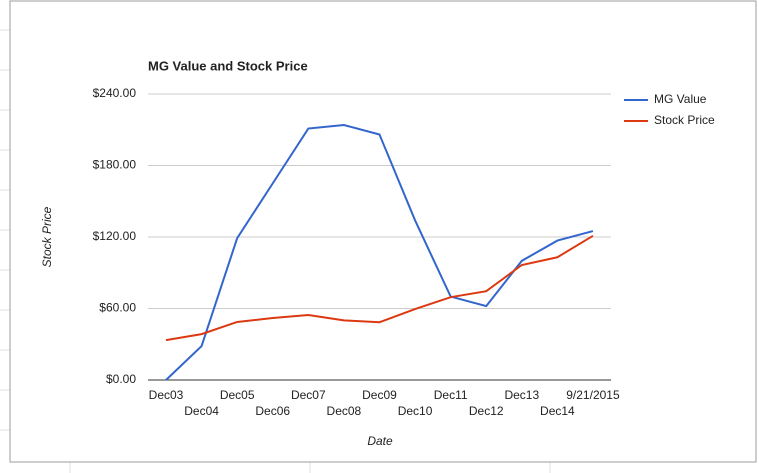  Describe the element at coordinates (121, 379) in the screenshot. I see `y-tick-label: $0.00` at that location.